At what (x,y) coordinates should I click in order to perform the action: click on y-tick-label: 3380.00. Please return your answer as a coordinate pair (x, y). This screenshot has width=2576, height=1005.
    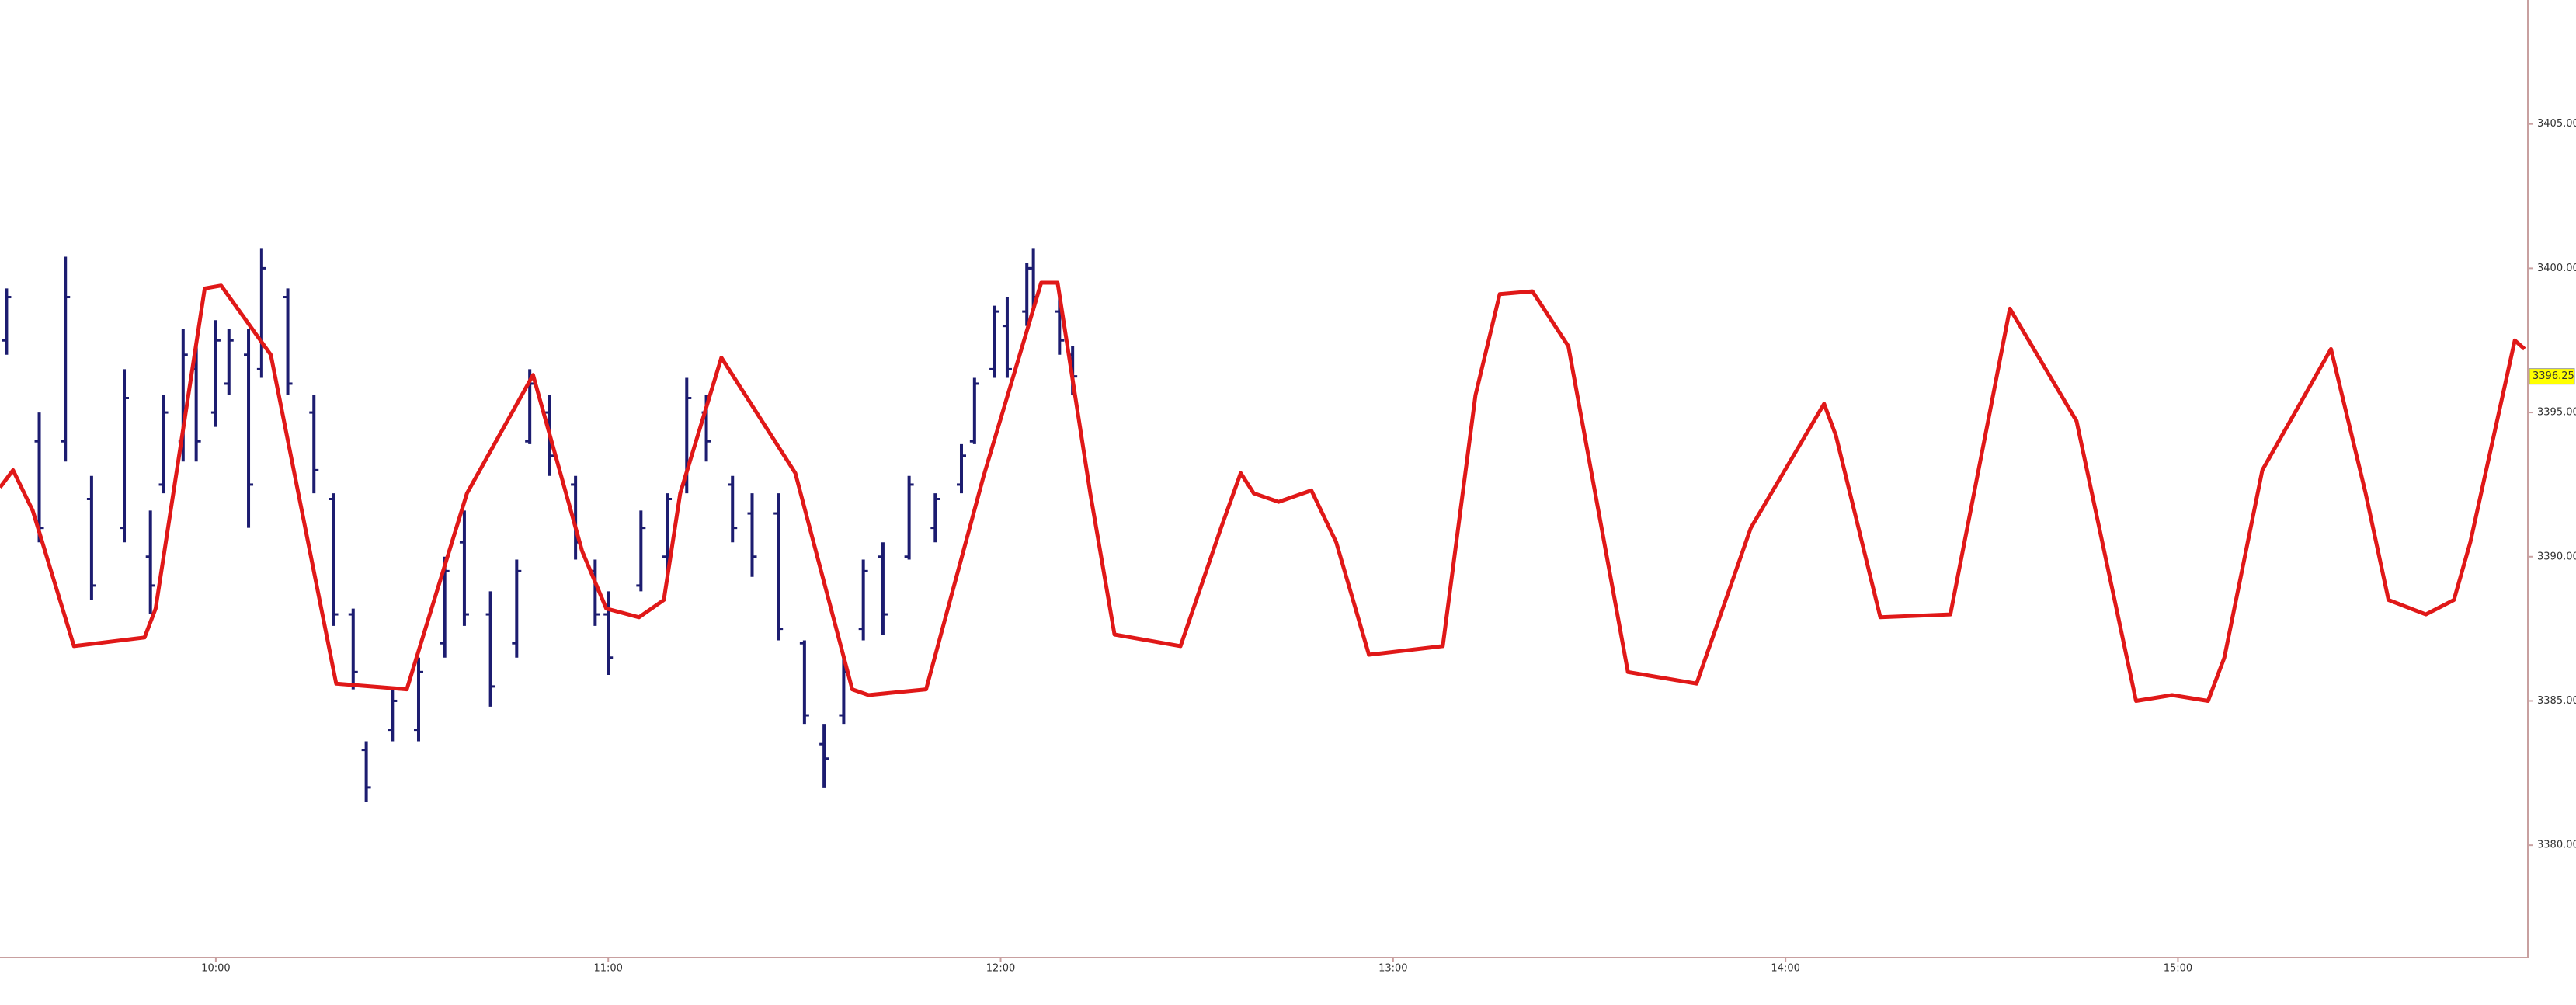
    Looking at the image, I should click on (2556, 845).